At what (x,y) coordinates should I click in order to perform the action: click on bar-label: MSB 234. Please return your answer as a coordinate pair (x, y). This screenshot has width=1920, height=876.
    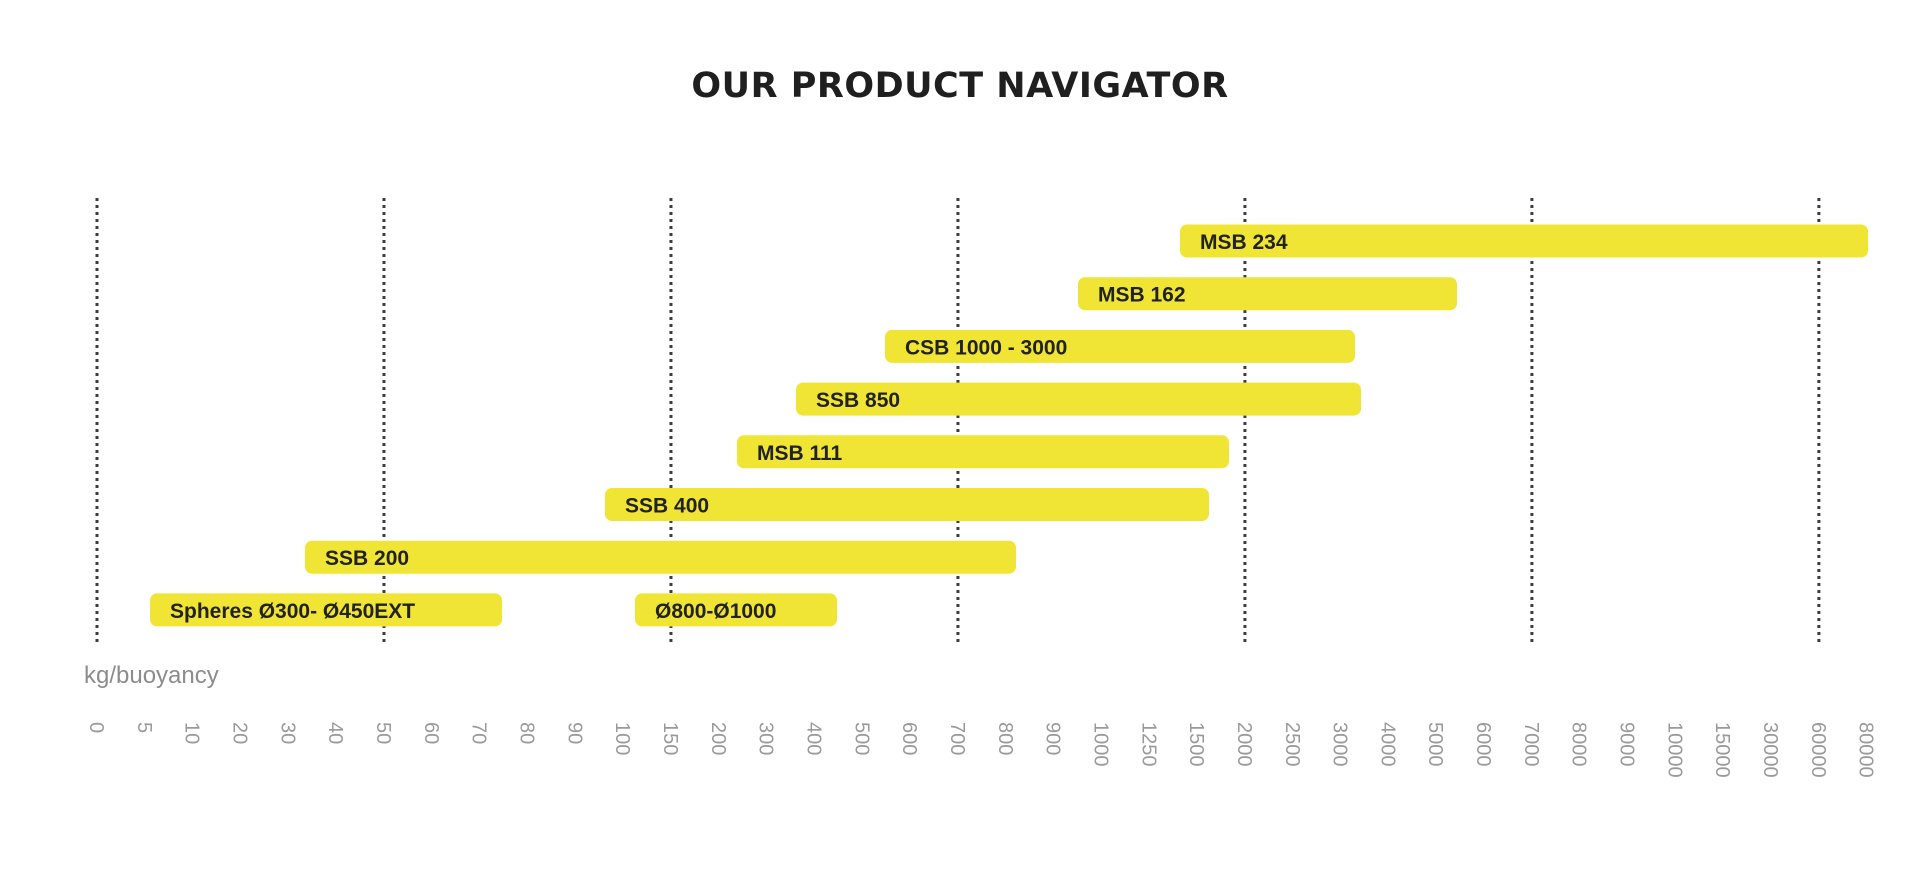
    Looking at the image, I should click on (1244, 242).